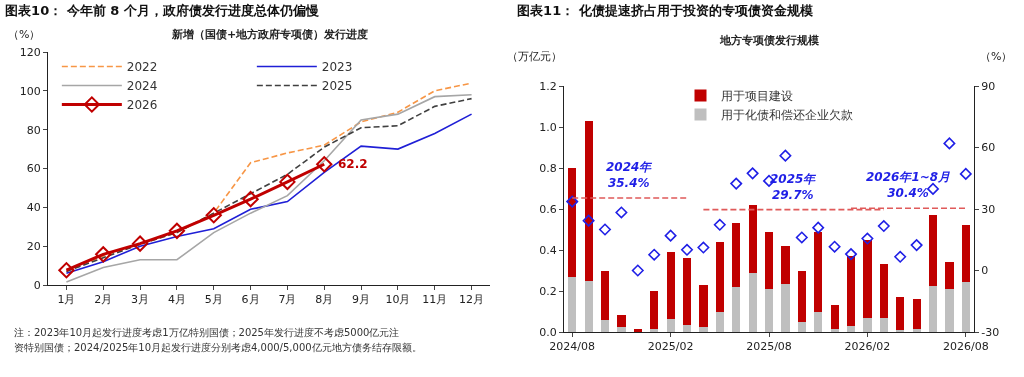  Describe the element at coordinates (990, 332) in the screenshot. I see `y2-tick-label: -30` at that location.